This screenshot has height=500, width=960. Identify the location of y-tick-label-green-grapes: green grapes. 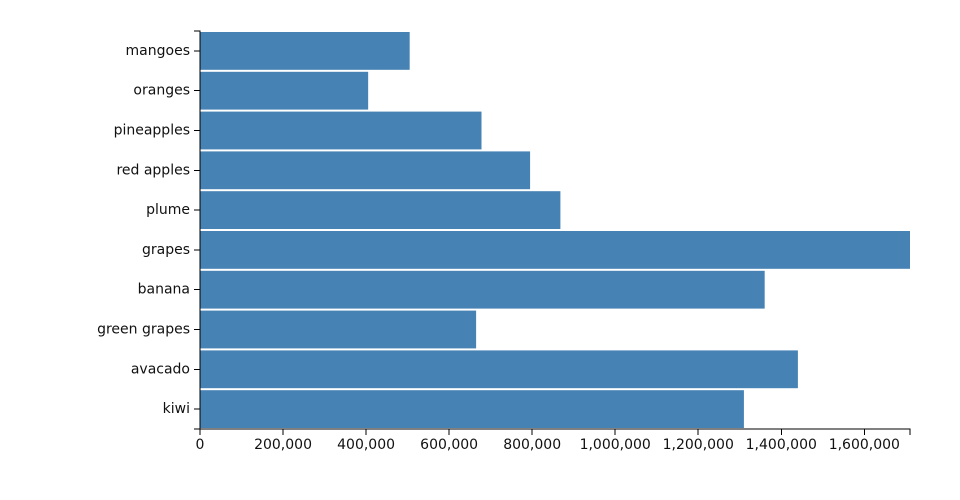
(143, 330).